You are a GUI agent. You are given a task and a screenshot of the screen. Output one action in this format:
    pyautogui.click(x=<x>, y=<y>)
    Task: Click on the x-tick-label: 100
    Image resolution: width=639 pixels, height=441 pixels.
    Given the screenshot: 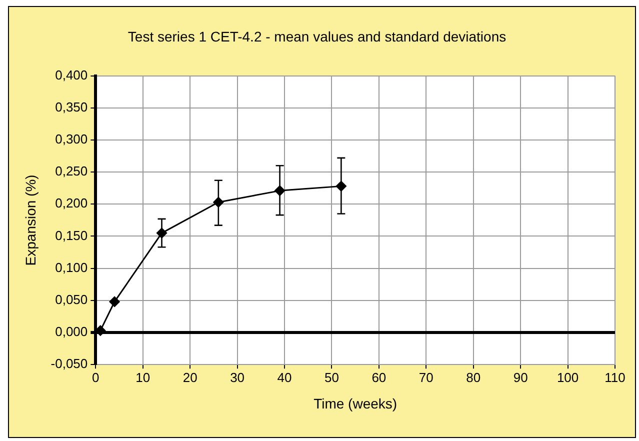 What is the action you would take?
    pyautogui.click(x=567, y=377)
    